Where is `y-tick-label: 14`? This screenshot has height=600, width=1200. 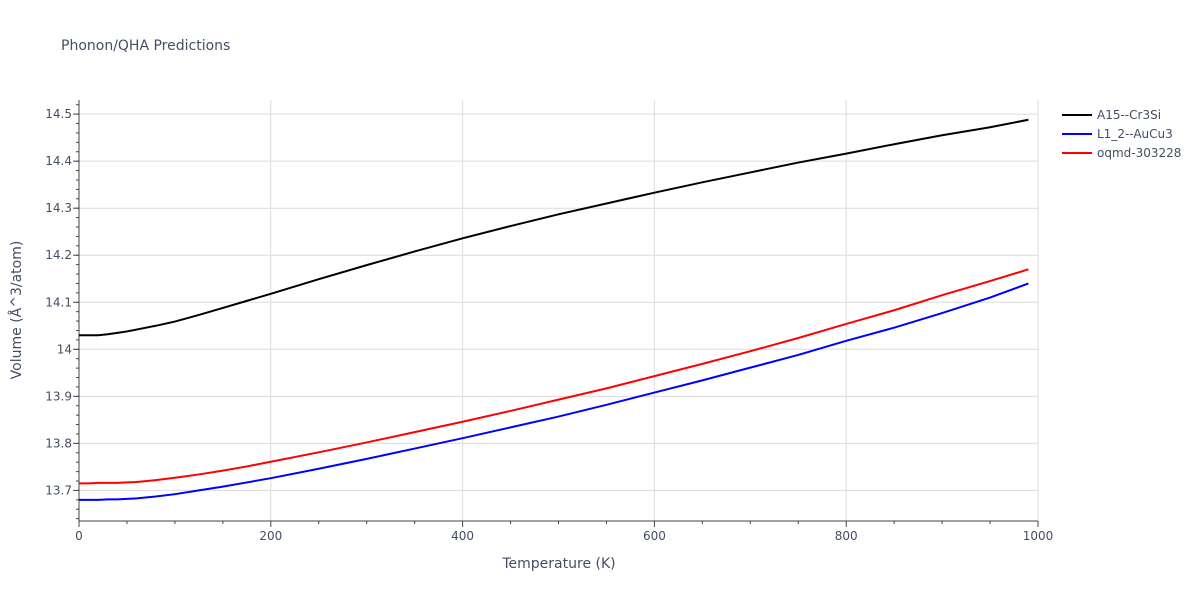 y-tick-label: 14 is located at coordinates (64, 349).